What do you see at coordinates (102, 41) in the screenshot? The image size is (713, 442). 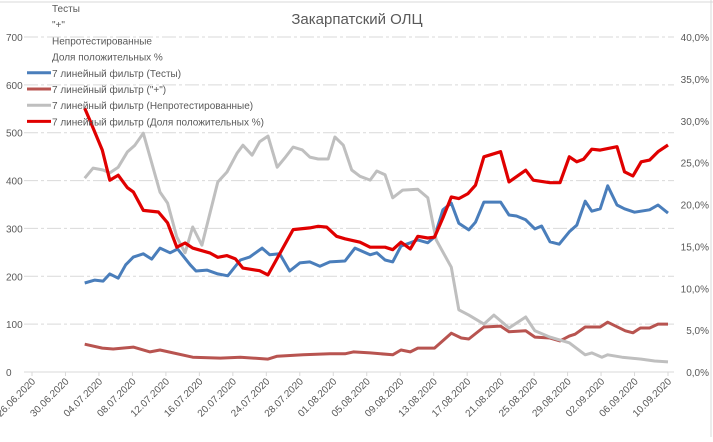 I see `legend-label: Непротестированные` at bounding box center [102, 41].